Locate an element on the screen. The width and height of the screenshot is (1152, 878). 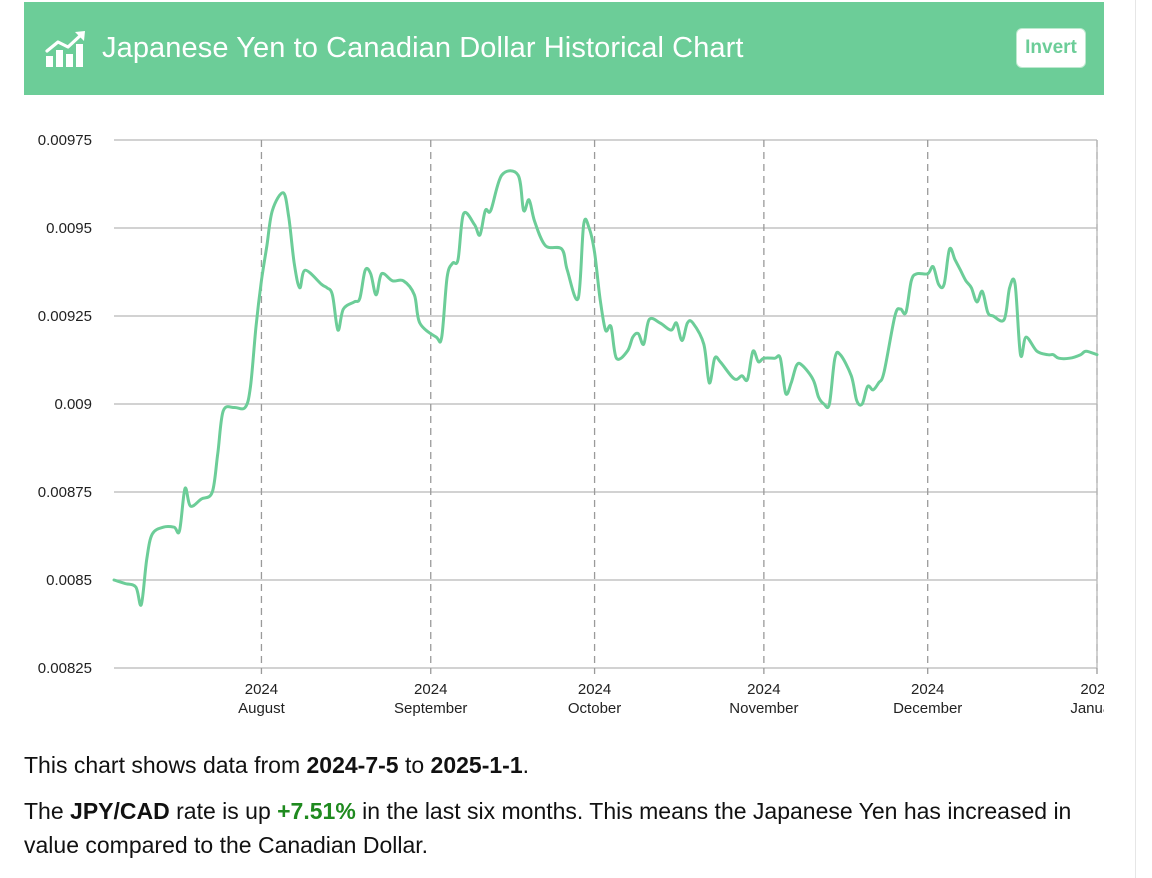
x-tick-year: 2025 is located at coordinates (1092, 689).